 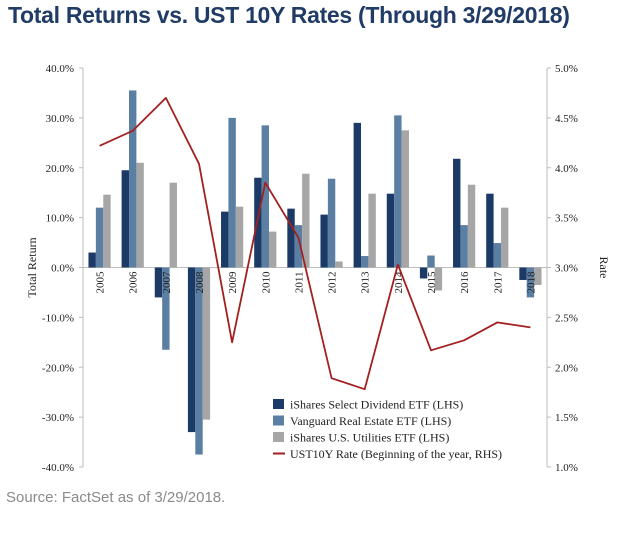 What do you see at coordinates (58, 368) in the screenshot?
I see `left-tick-label: -20.0%` at bounding box center [58, 368].